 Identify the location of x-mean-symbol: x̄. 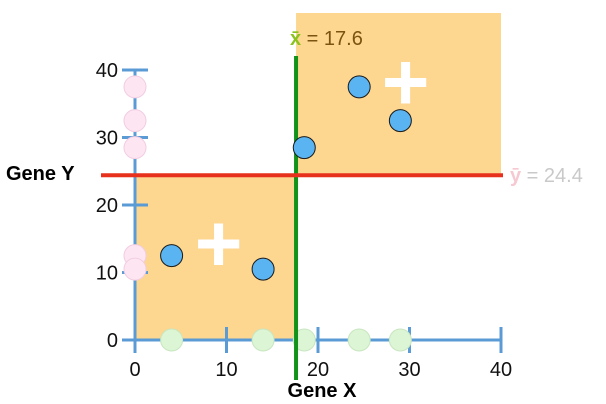
(295, 39).